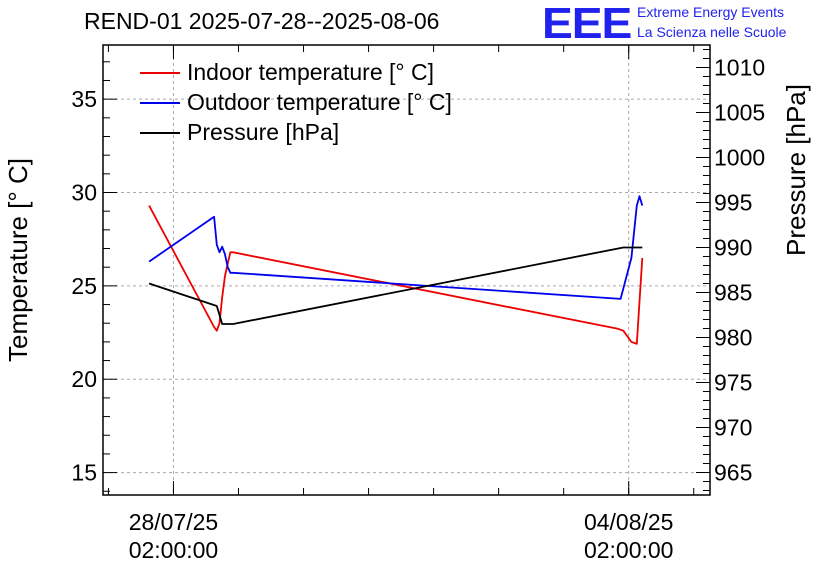 This screenshot has height=572, width=836. I want to click on legend-label-indoor: Indoor temperature [° C], so click(310, 72).